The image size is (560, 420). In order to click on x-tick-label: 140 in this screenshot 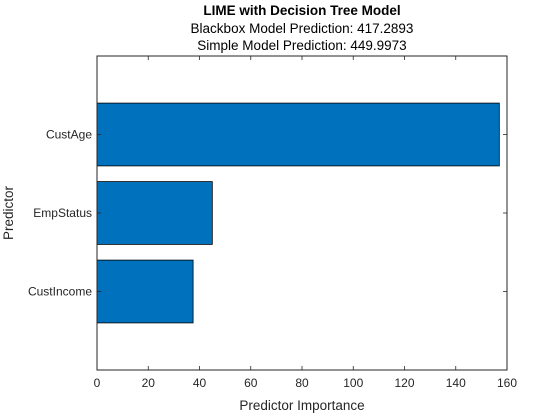, I will do `click(456, 383)`.